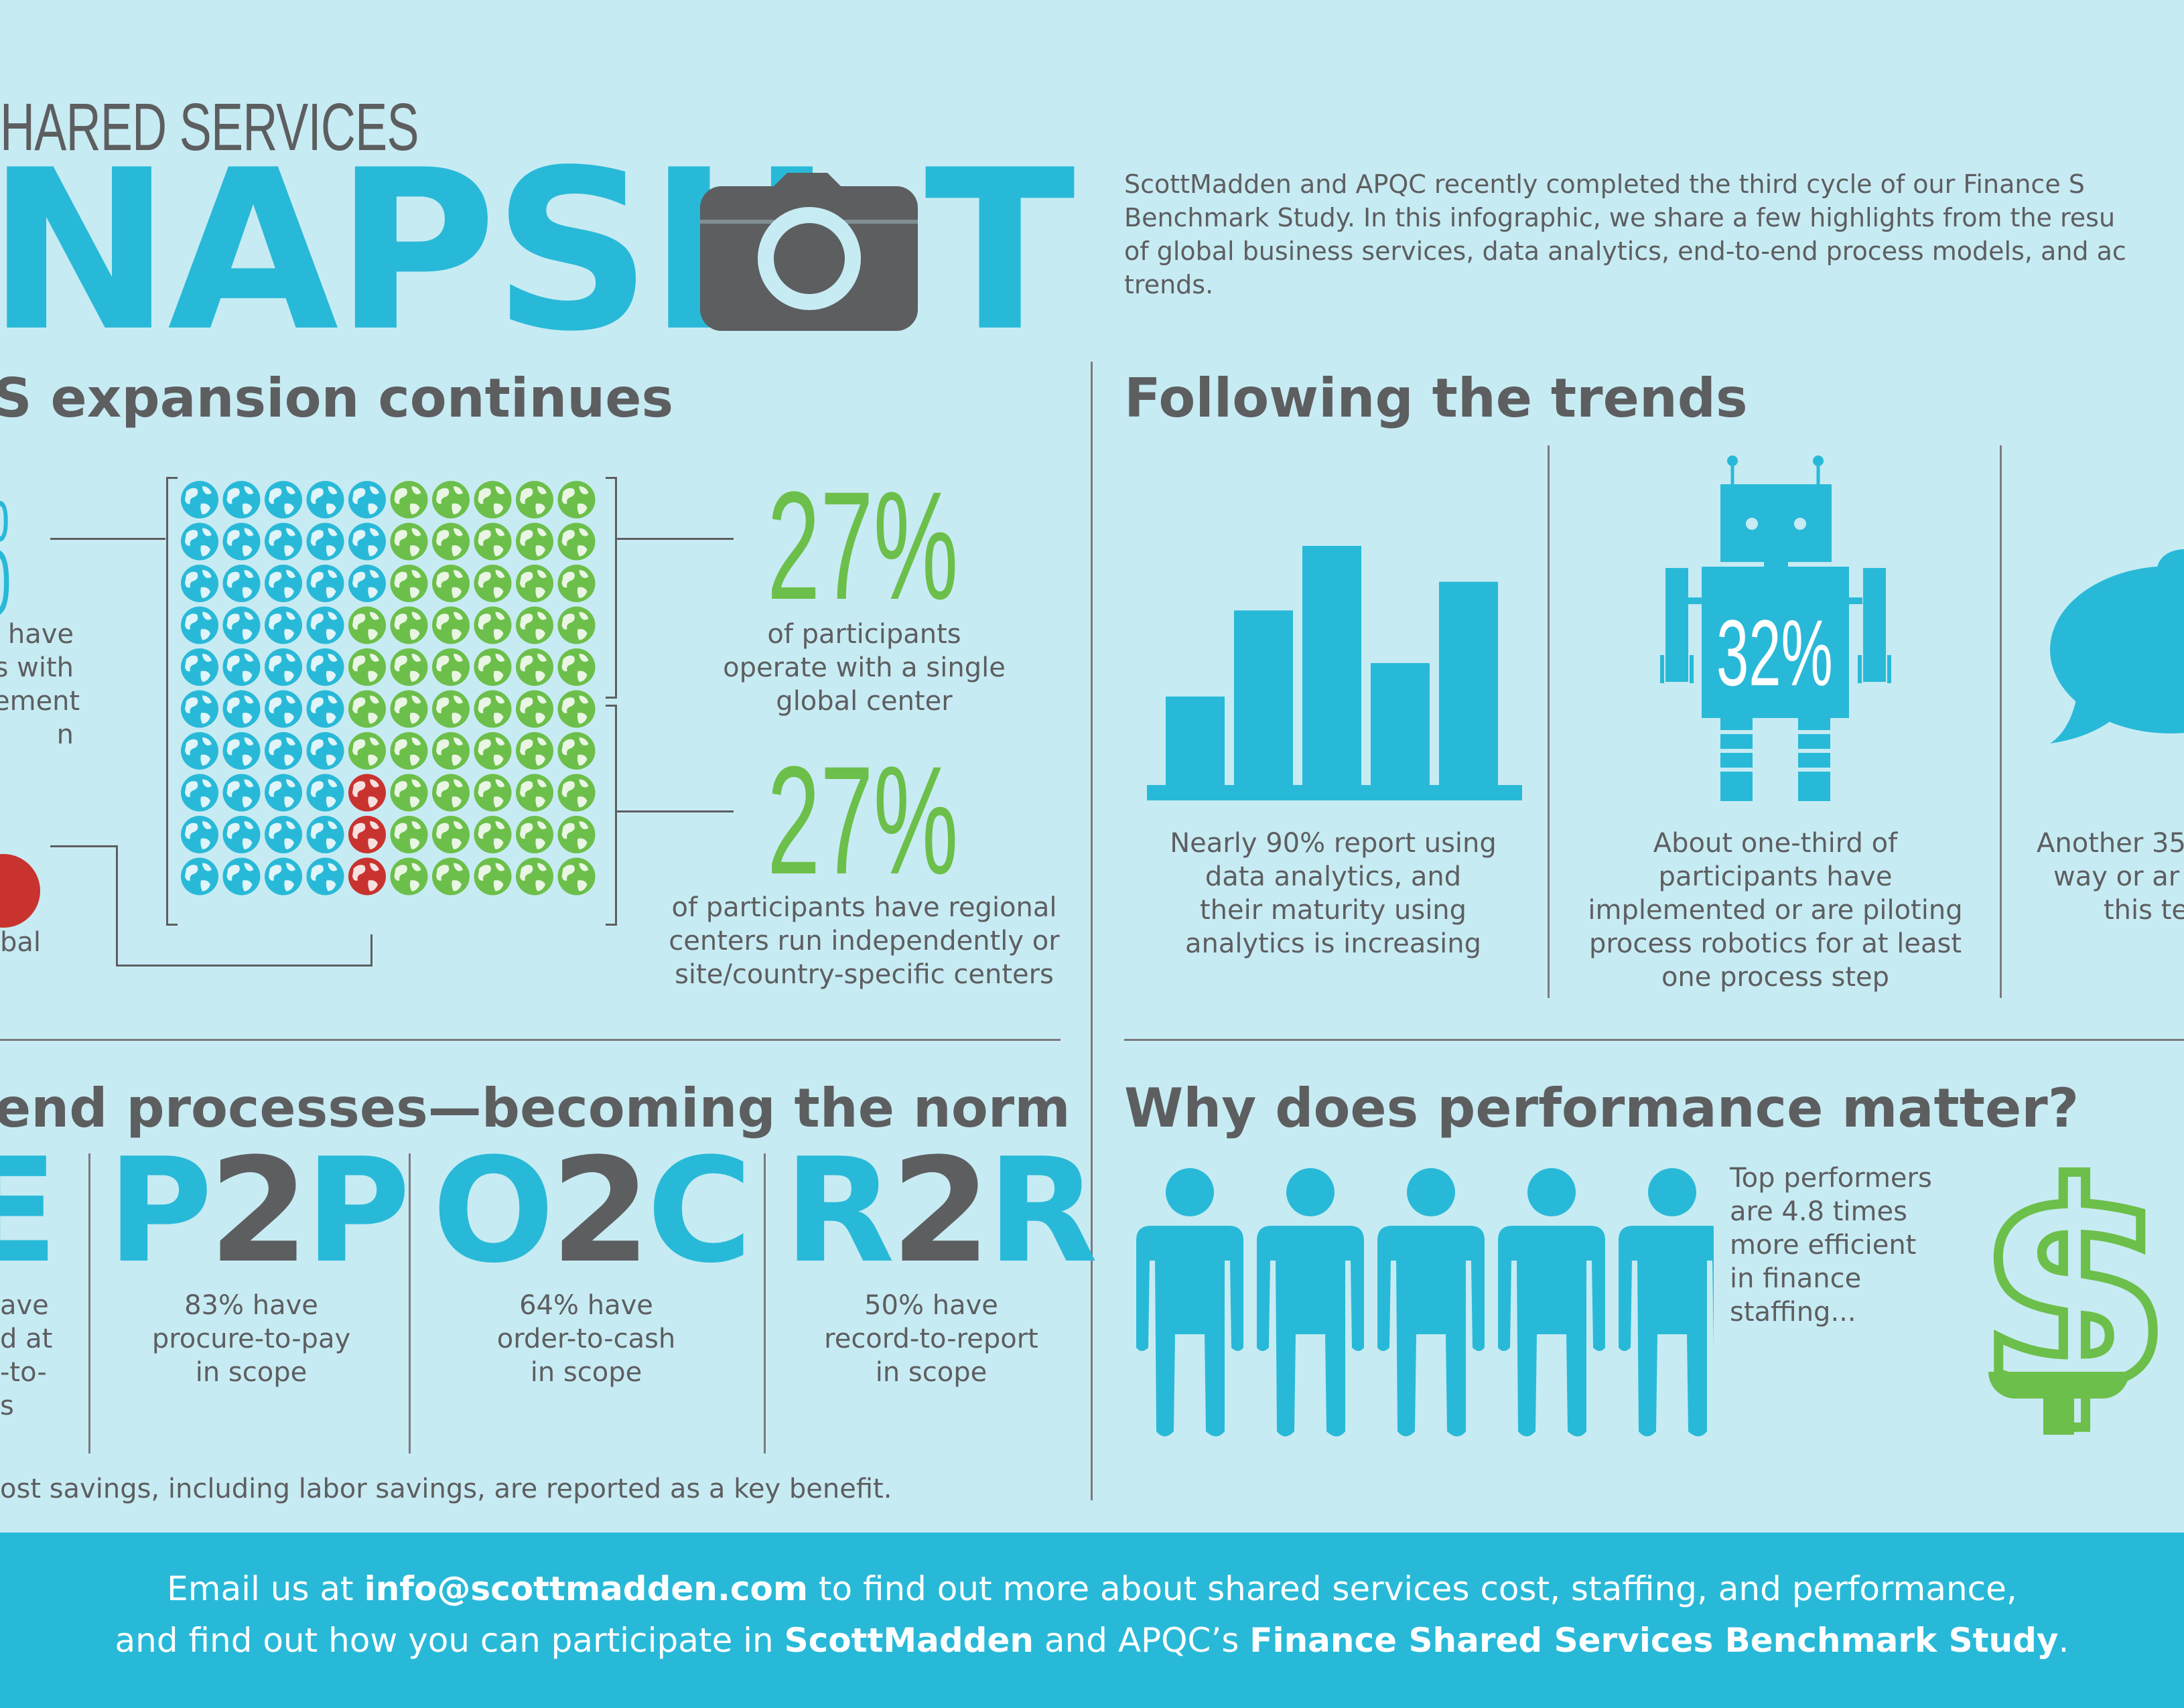  I want to click on third-trend-line: this te, so click(2144, 910).